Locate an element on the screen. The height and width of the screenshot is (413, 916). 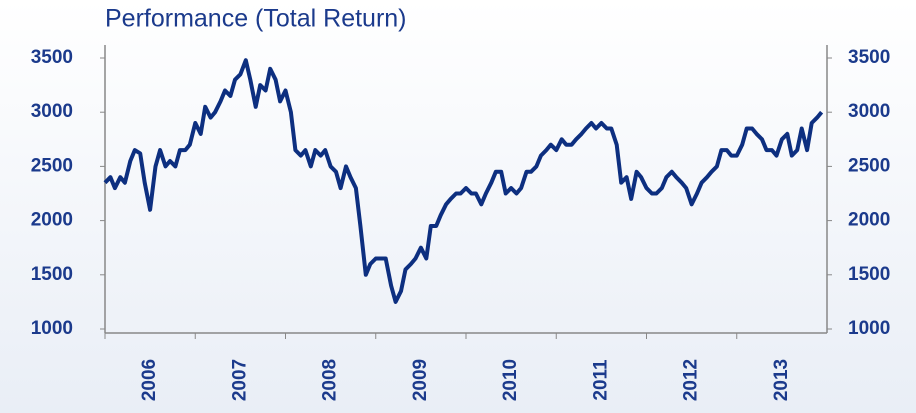
x-tick-label: 2013 is located at coordinates (781, 380).